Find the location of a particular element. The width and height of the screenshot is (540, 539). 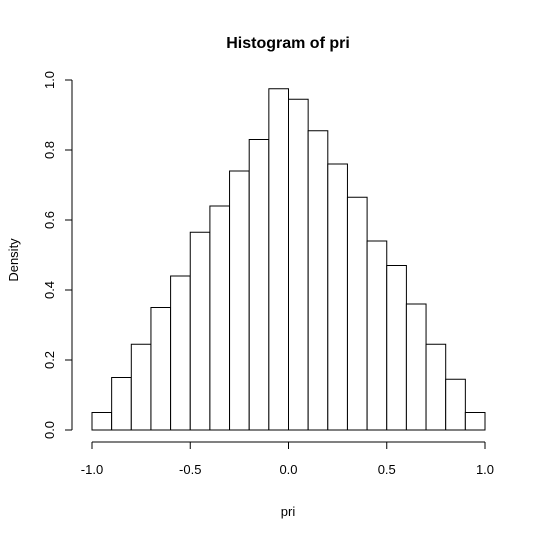

x-axis-title: pri is located at coordinates (288, 511).